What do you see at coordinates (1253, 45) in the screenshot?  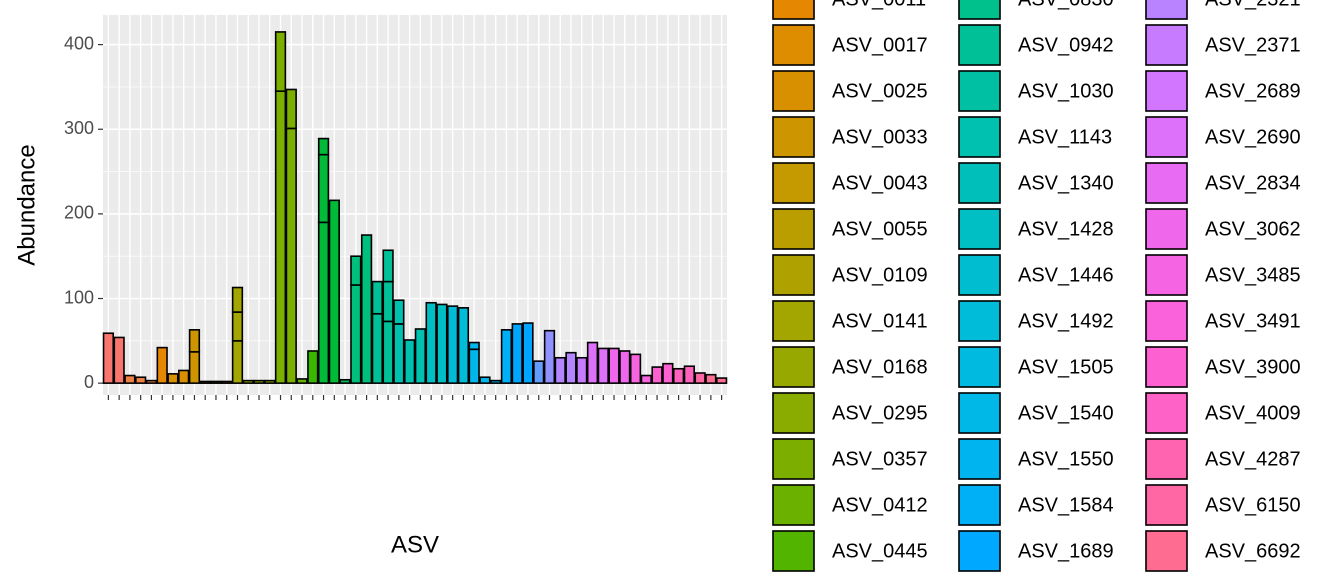 I see `legend-label: ASV_2371` at bounding box center [1253, 45].